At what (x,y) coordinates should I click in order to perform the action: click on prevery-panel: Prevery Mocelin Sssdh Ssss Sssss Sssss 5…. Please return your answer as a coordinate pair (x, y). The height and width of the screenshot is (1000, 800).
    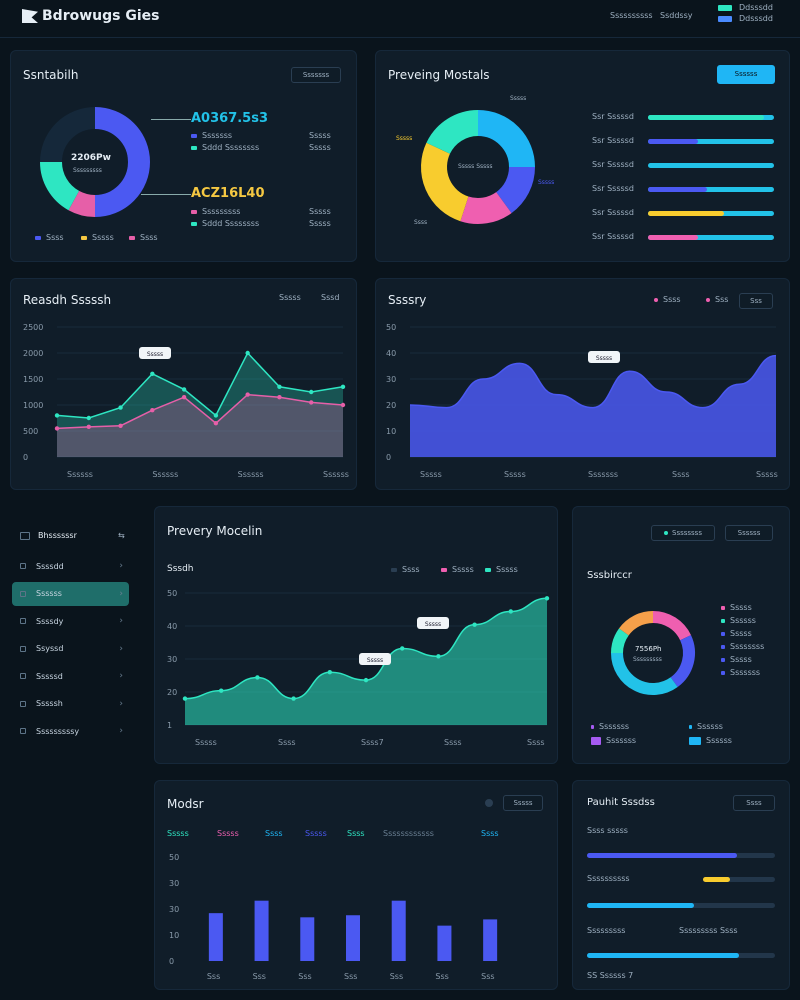
    Looking at the image, I should click on (356, 635).